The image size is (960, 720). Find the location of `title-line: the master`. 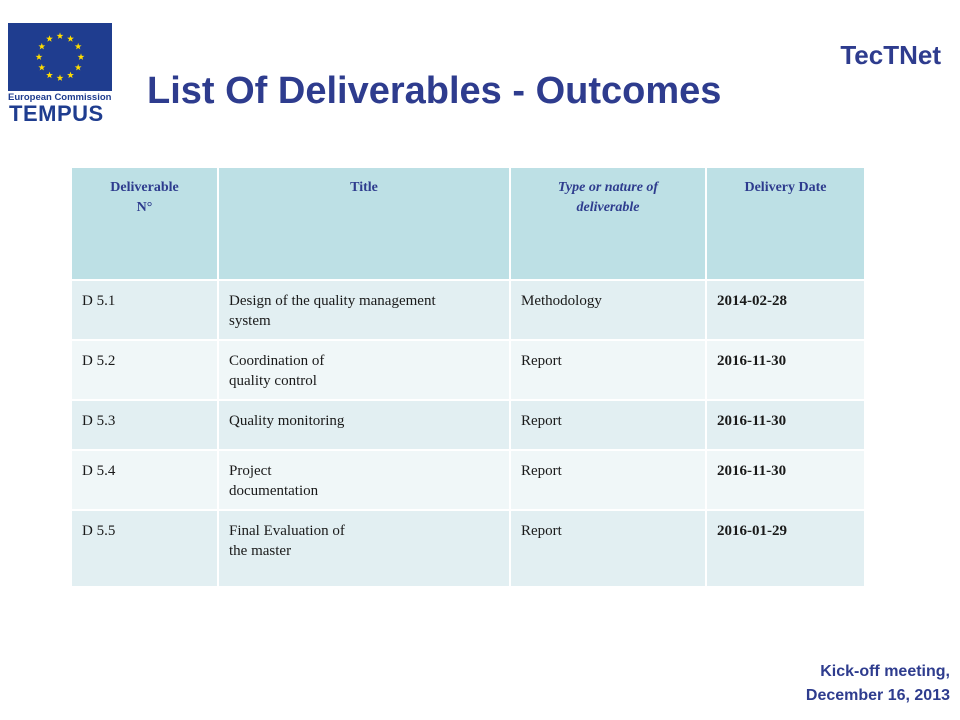

title-line: the master is located at coordinates (260, 551).